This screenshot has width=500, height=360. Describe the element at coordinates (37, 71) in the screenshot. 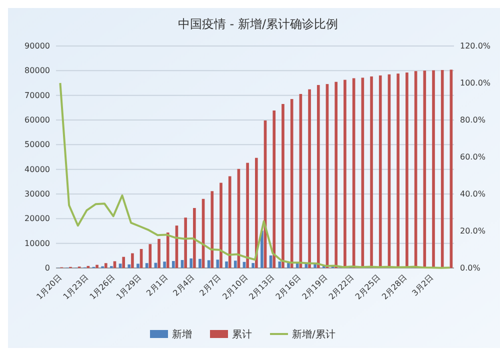

I see `y-tick-label: 80000` at that location.